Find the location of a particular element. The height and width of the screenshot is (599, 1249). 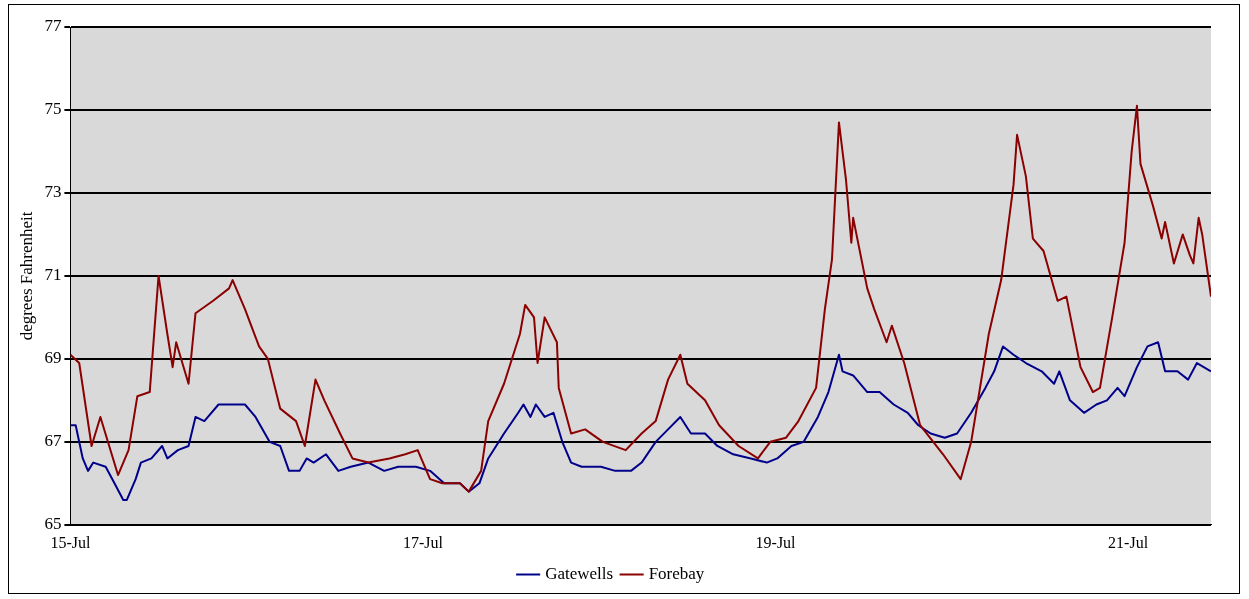

y-tick-label: 65 is located at coordinates (53, 524).